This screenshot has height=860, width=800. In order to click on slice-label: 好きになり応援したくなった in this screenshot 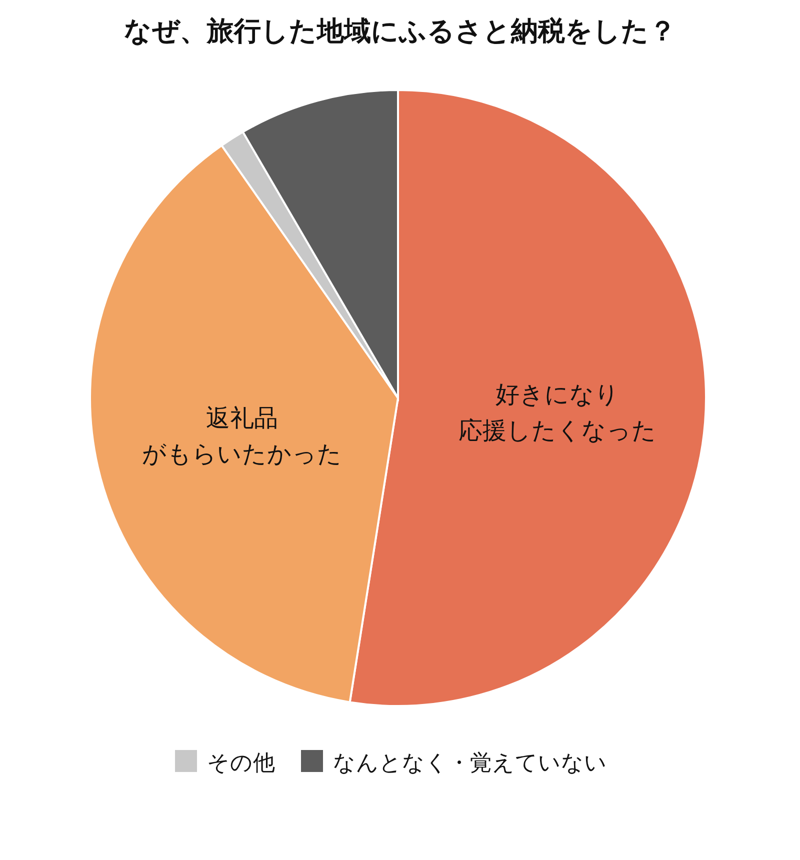, I will do `click(557, 412)`.